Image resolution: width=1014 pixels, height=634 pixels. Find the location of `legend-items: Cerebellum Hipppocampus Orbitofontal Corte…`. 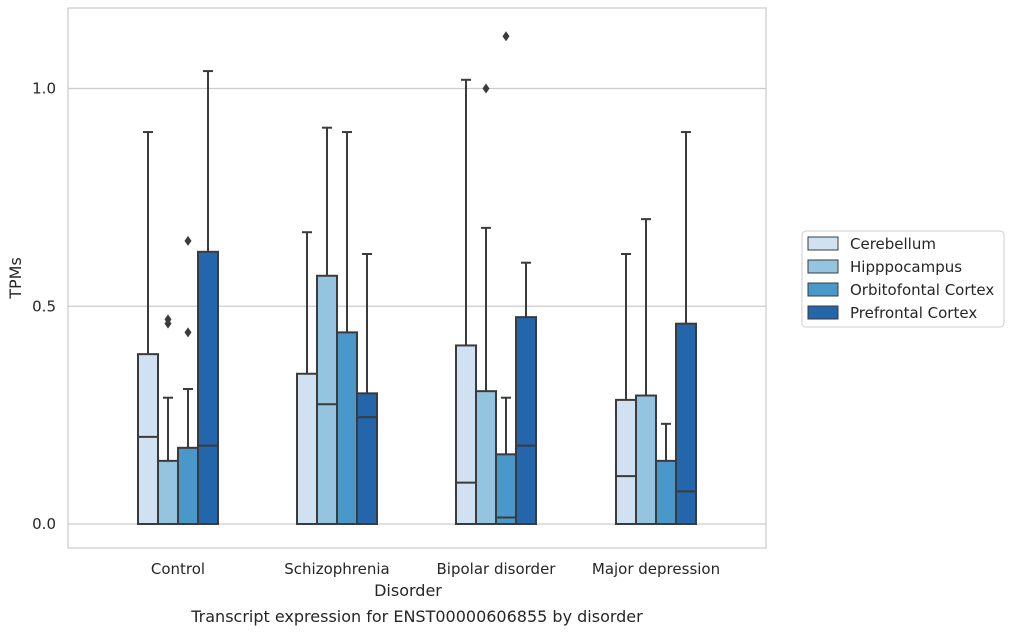

legend-items: Cerebellum Hipppocampus Orbitofontal Corte… is located at coordinates (900, 278).